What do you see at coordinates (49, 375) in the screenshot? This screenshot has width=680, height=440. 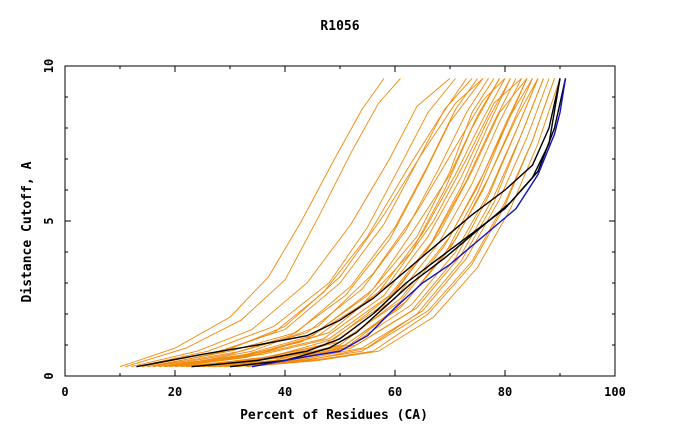 I see `y-tick-label: 0` at bounding box center [49, 375].